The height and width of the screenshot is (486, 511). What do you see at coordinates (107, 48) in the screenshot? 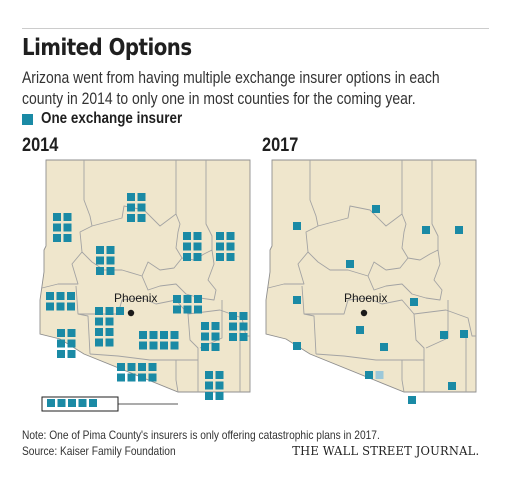
I see `page-title: Limited Options` at bounding box center [107, 48].